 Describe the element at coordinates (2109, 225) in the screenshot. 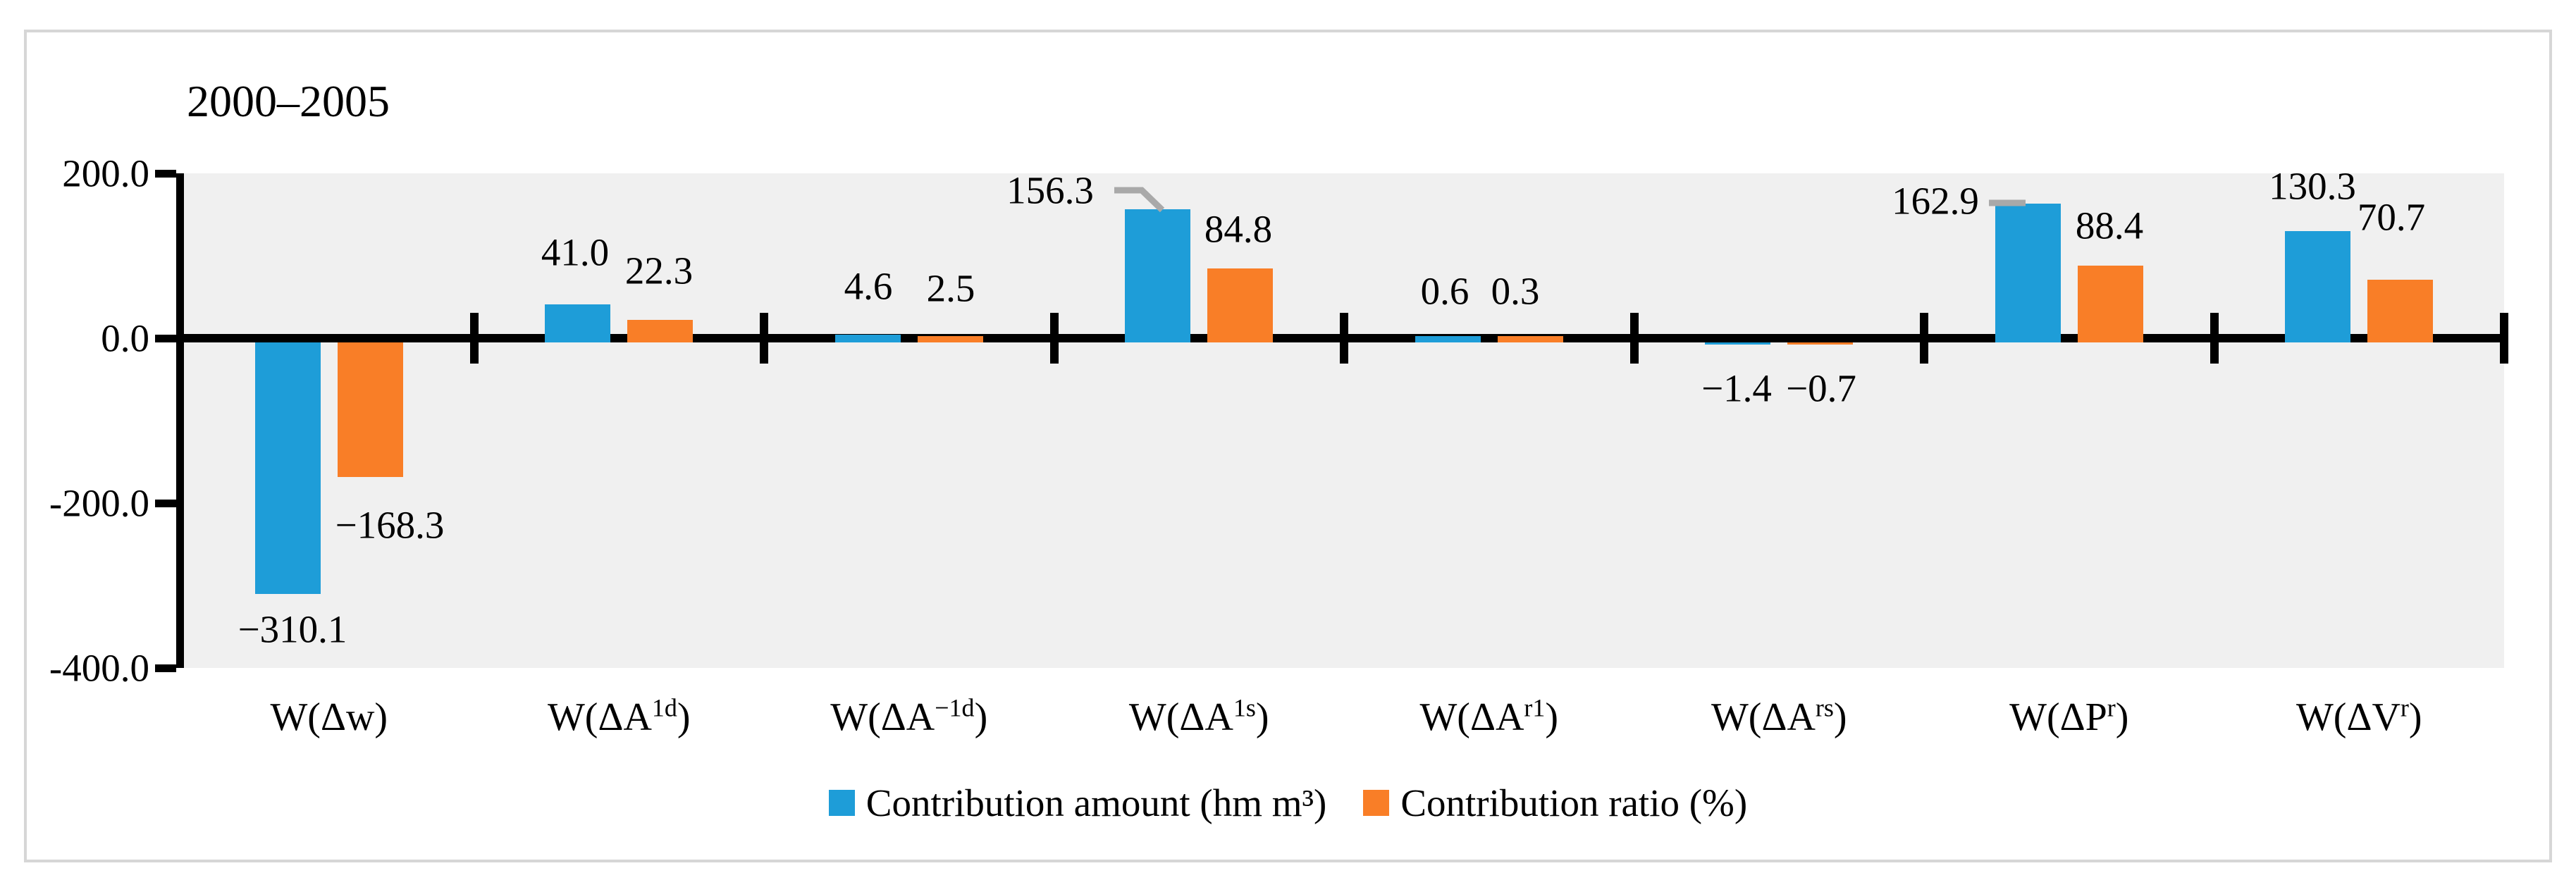

I see `data-label-ratio-cat7: 88.4` at that location.